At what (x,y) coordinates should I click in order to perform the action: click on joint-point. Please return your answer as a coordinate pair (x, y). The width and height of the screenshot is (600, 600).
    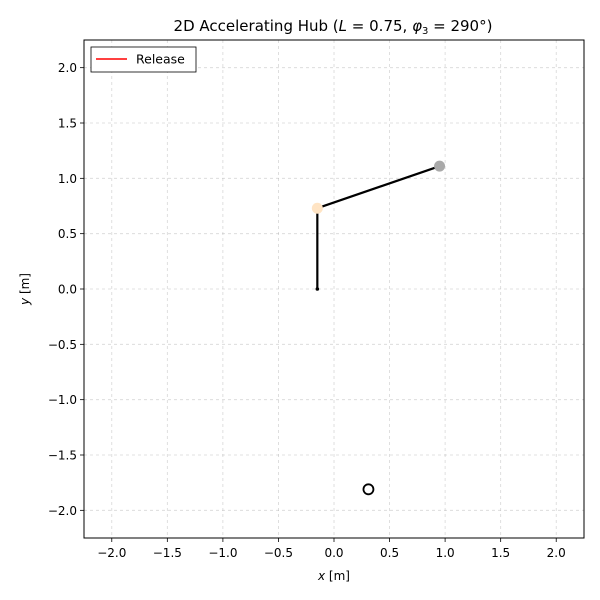
    Looking at the image, I should click on (317, 208).